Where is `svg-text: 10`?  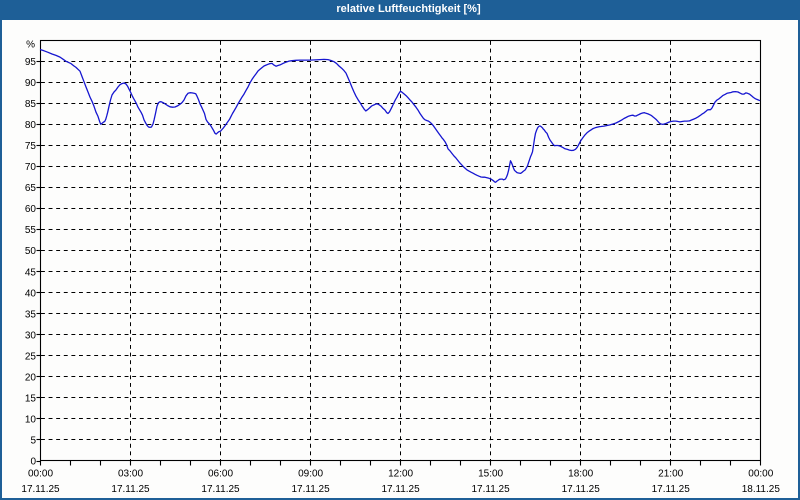
svg-text: 10 is located at coordinates (31, 420).